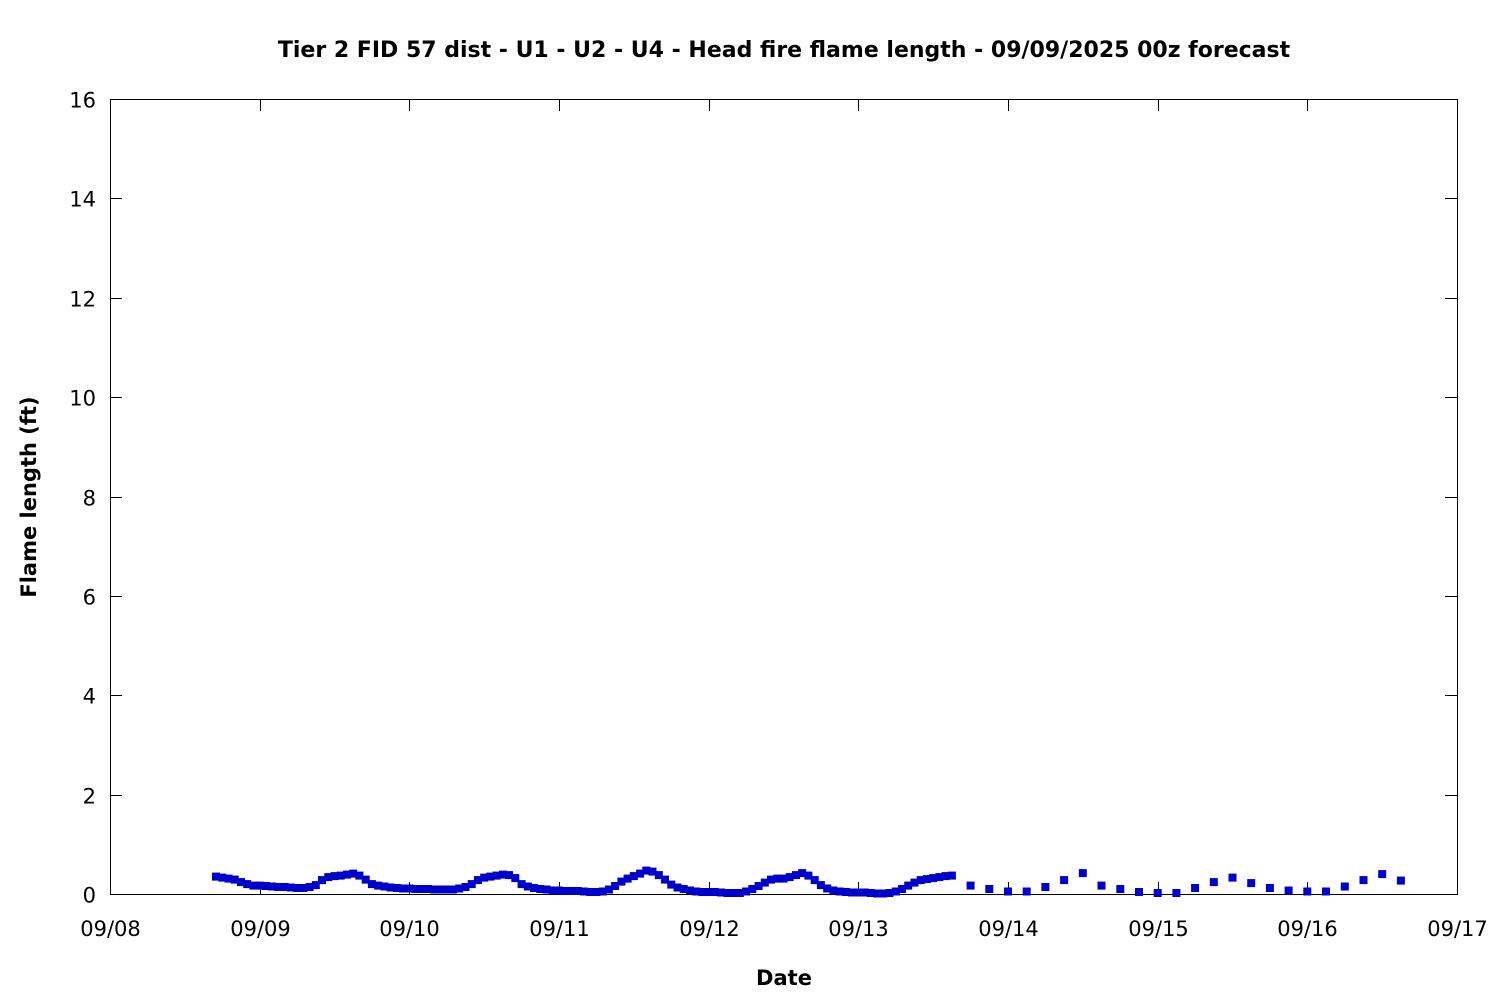 The image size is (1500, 1000). Describe the element at coordinates (89, 697) in the screenshot. I see `y-tick-label: 4` at that location.